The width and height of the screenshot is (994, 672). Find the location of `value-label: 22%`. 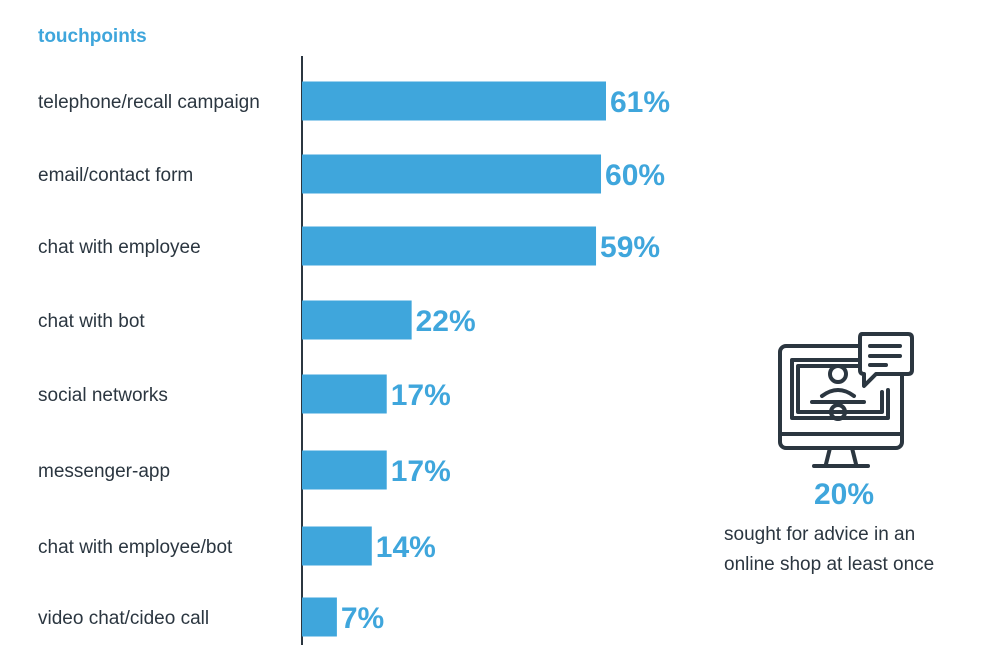

value-label: 22% is located at coordinates (446, 321).